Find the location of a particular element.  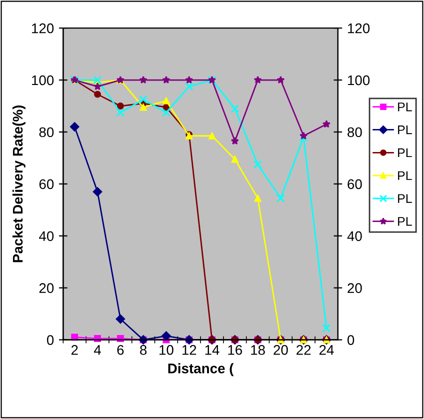

x-tick-label: 22 is located at coordinates (303, 350).